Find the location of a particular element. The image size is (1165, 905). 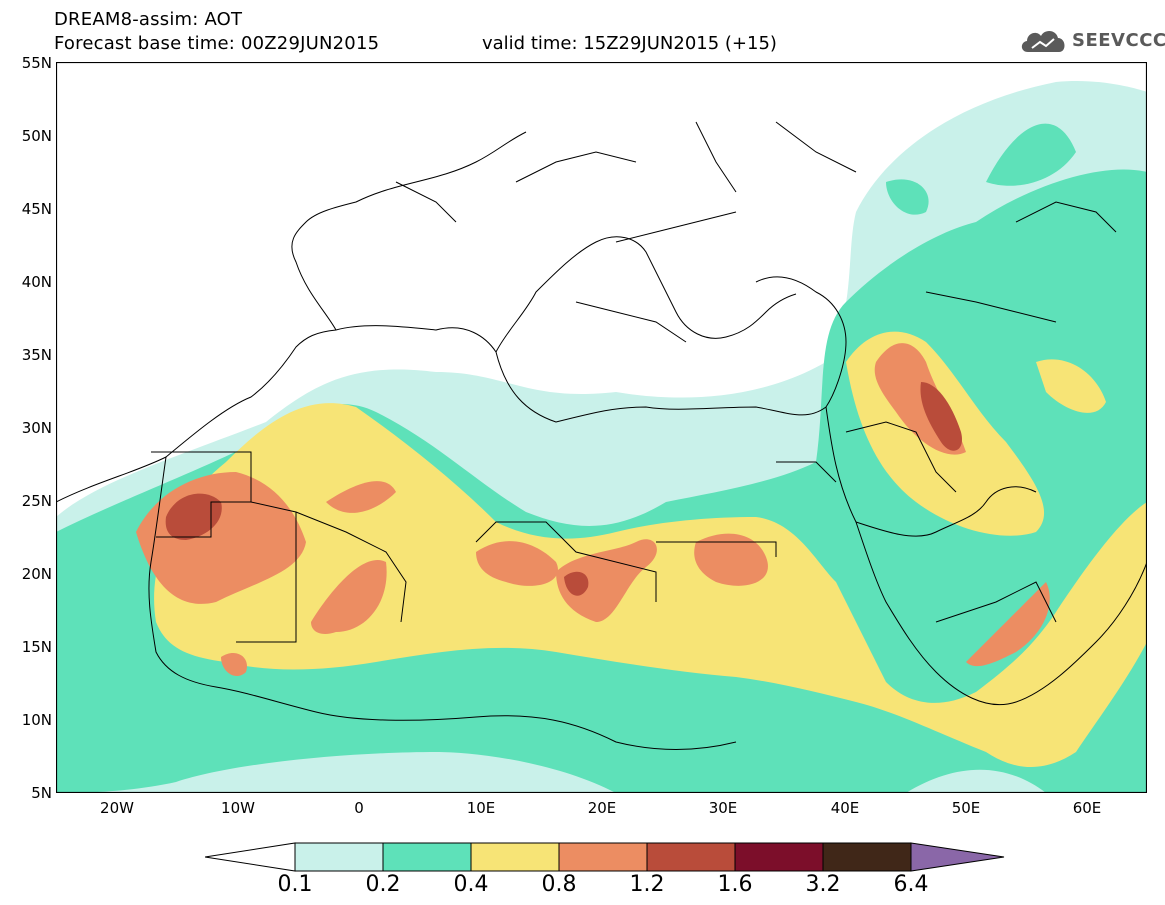

lon-label-10w: 10W is located at coordinates (238, 808).